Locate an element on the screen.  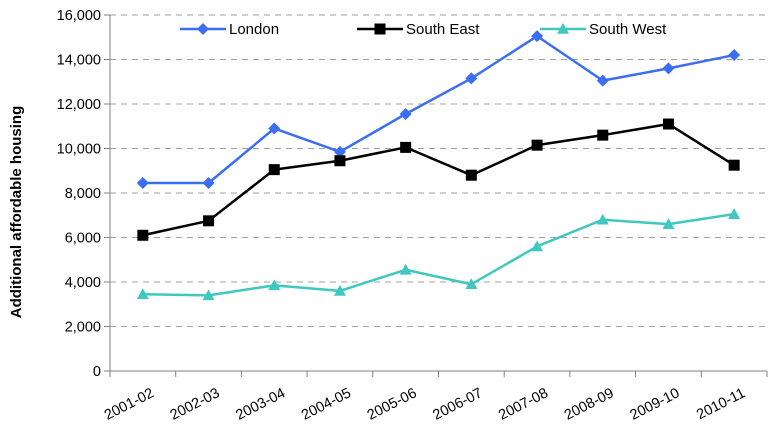
y-tick-label: 14,000 is located at coordinates (79, 61).